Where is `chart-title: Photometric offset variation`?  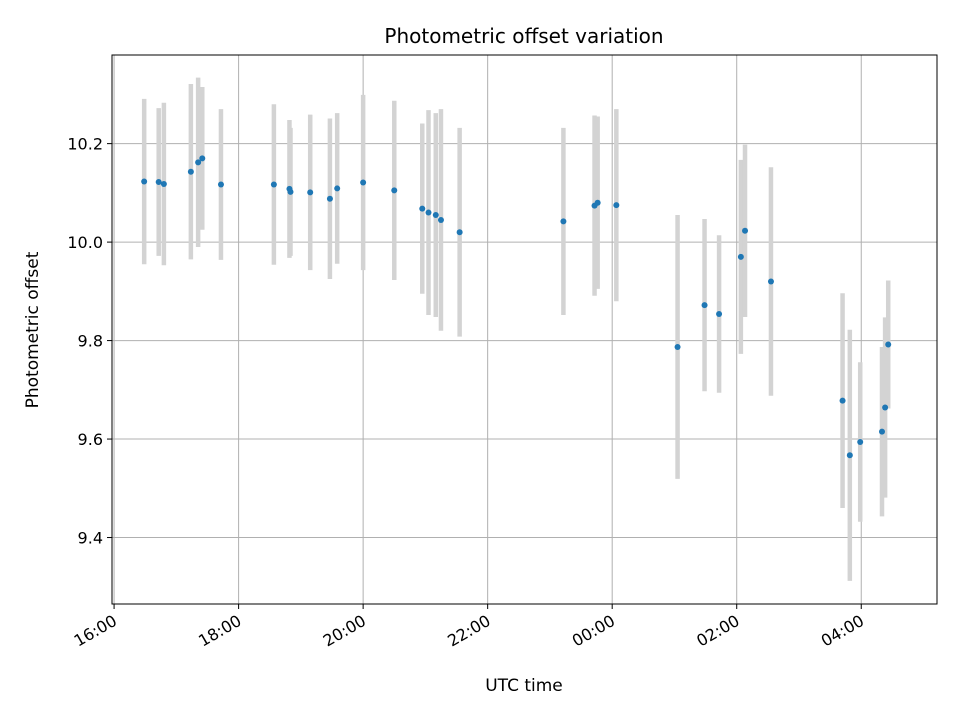 chart-title: Photometric offset variation is located at coordinates (523, 36).